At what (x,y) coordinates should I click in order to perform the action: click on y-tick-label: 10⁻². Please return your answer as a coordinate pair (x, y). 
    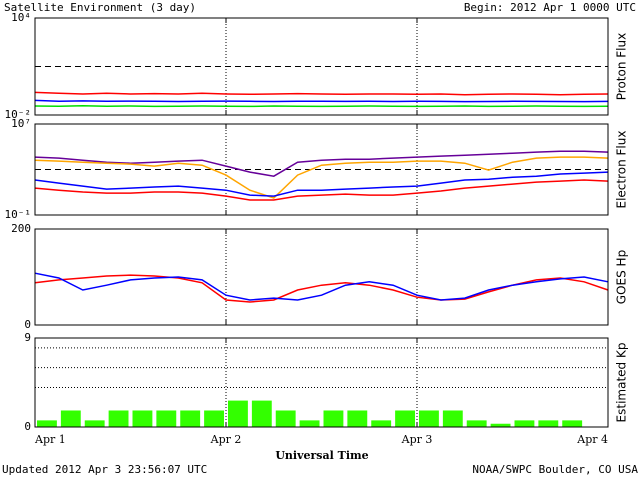
    Looking at the image, I should click on (18, 114).